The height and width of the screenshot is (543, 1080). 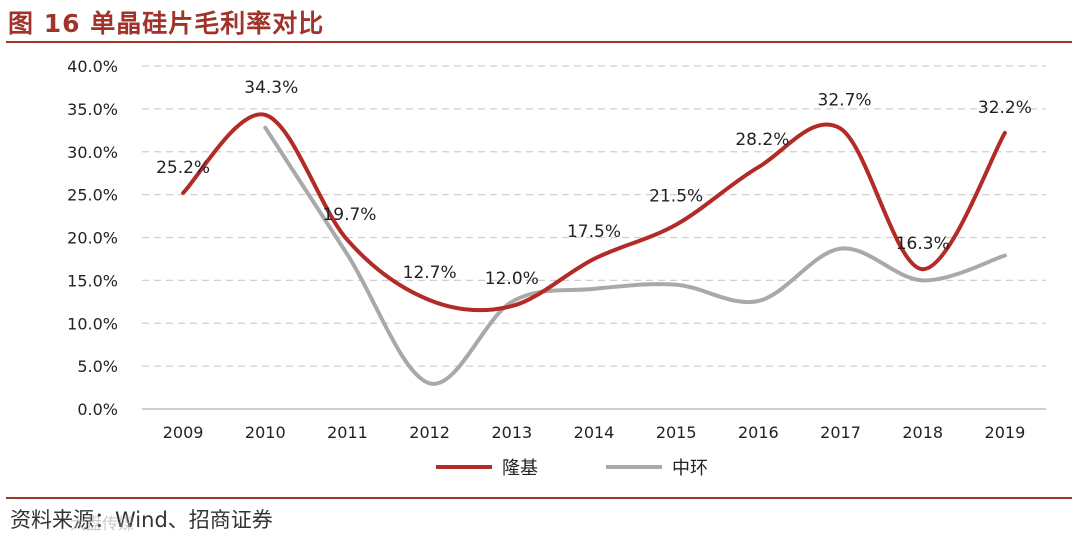 I want to click on data-label: 12.7%, so click(x=430, y=273).